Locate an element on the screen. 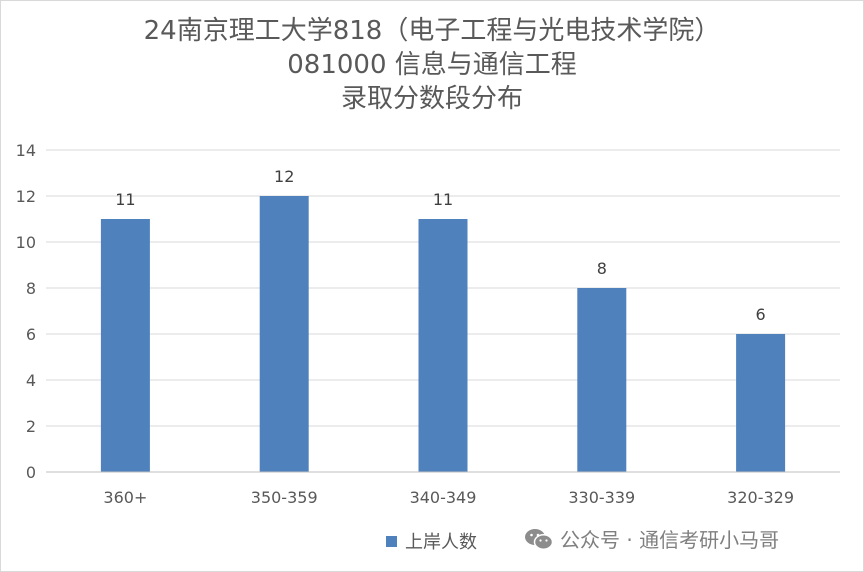  y-tick-label: 2 is located at coordinates (31, 426).